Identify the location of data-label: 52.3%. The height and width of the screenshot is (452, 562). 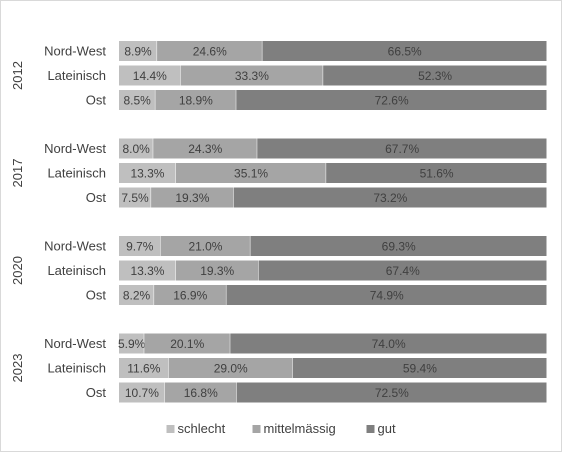
(435, 76).